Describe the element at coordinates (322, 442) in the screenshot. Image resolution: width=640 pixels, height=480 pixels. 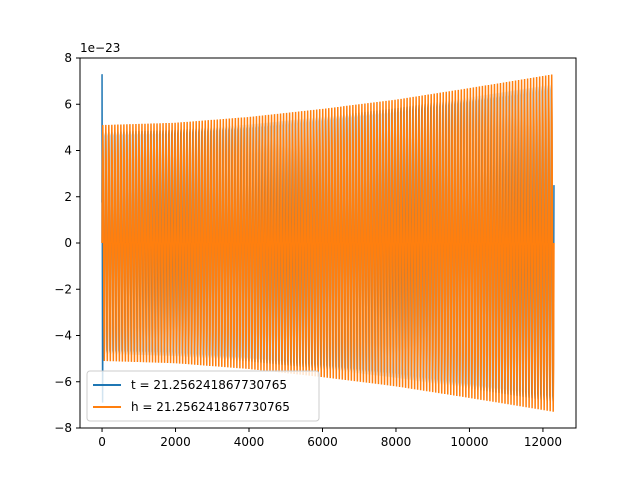
I see `x-tick-label: 6000` at that location.